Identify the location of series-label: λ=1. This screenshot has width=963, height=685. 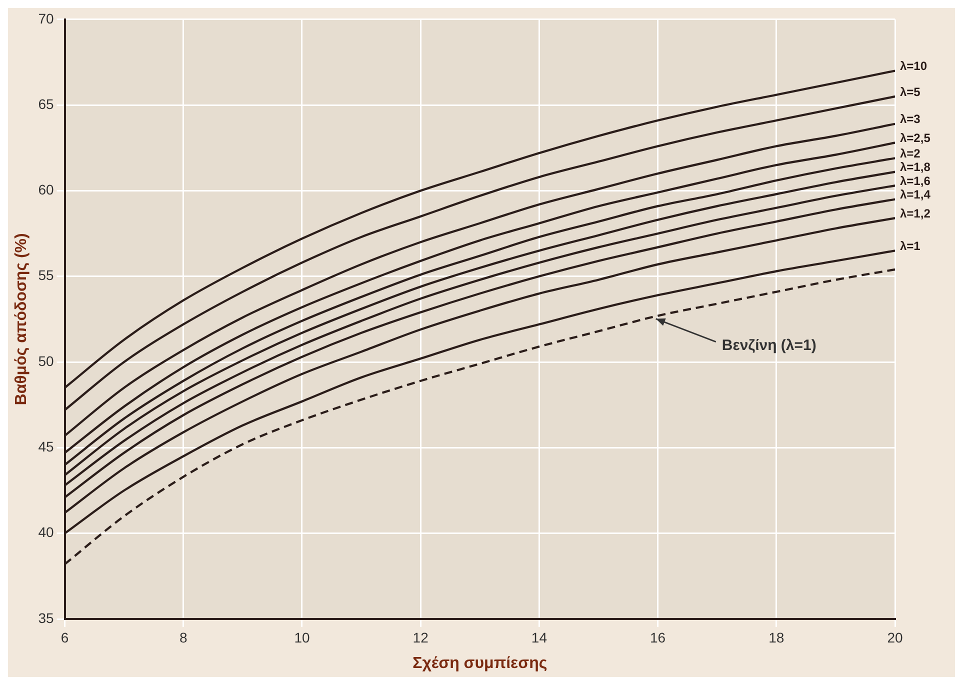
(910, 245).